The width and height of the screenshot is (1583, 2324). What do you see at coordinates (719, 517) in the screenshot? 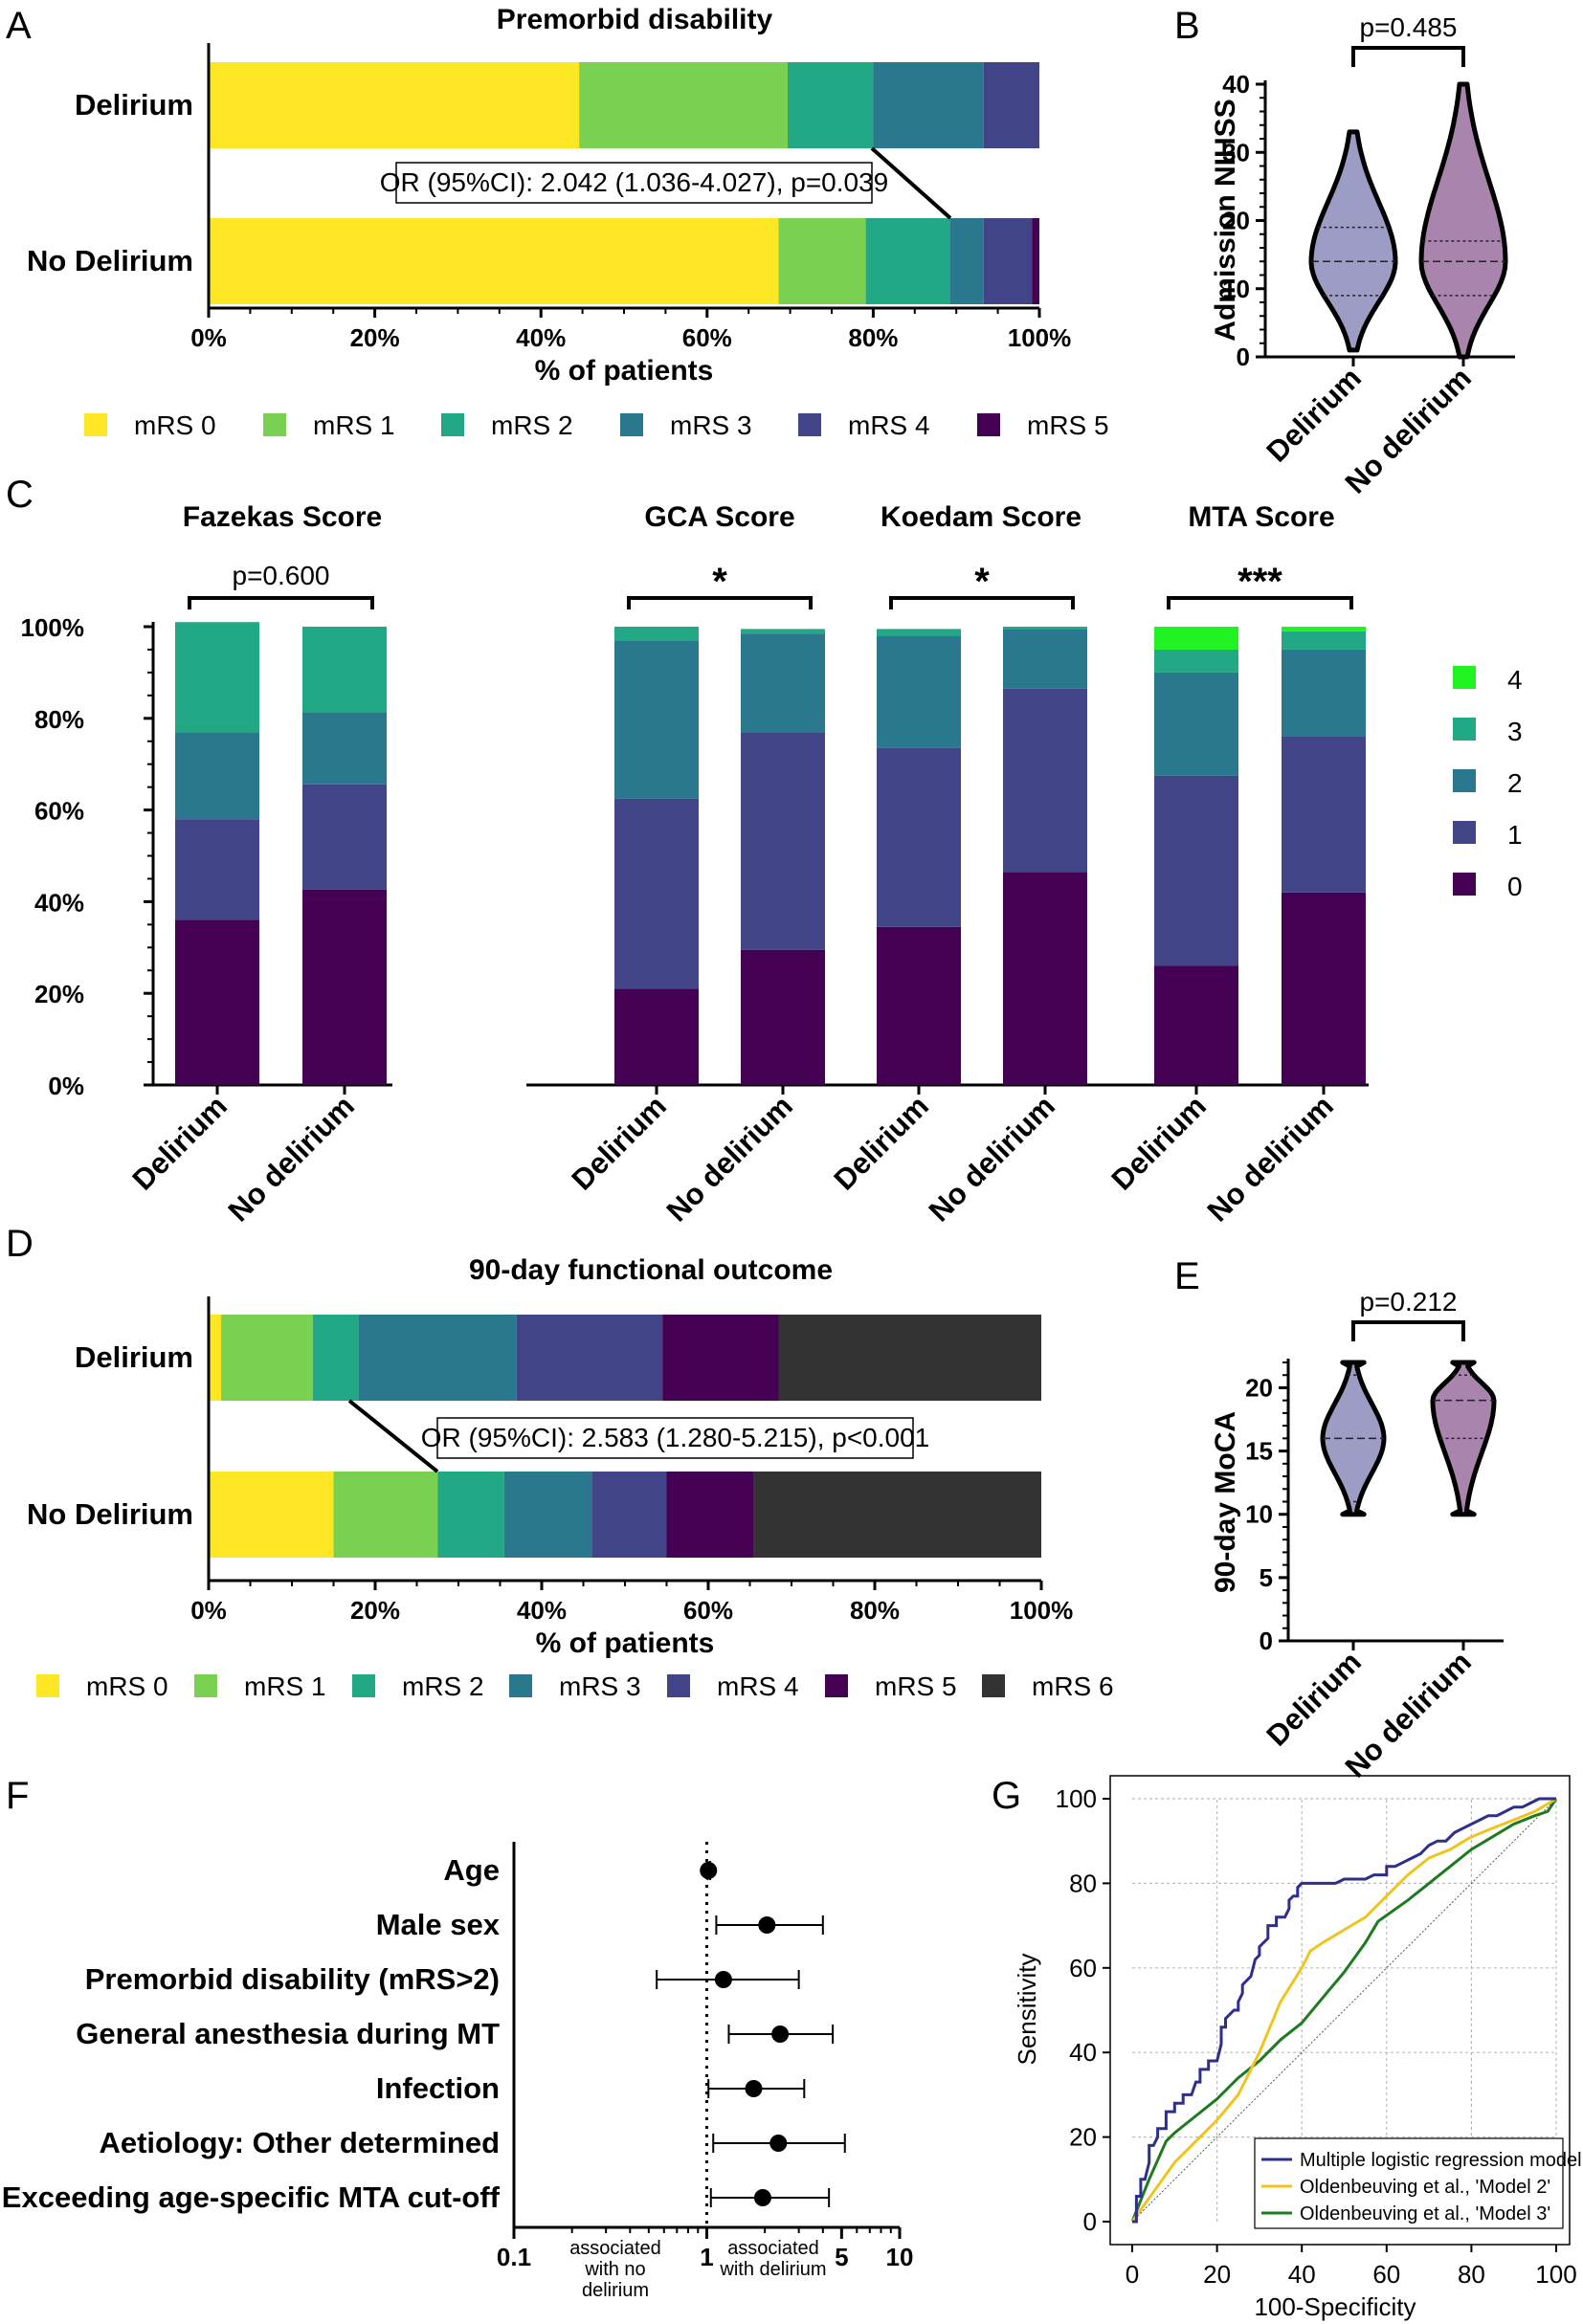
I see `group-title: GCA Score` at bounding box center [719, 517].